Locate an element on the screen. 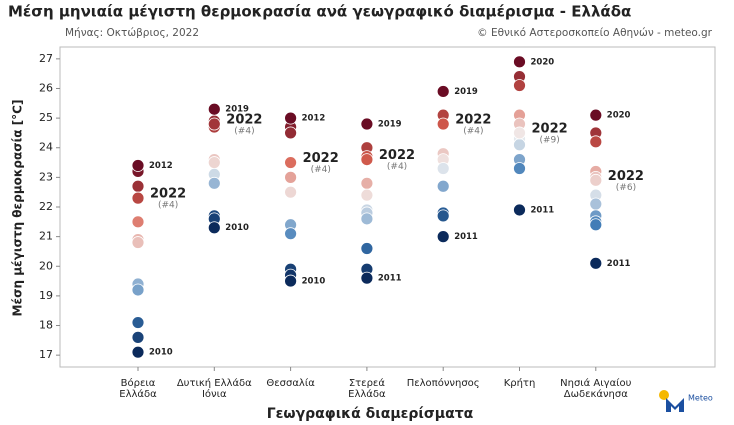 Image resolution: width=734 pixels, height=425 pixels. x-tick-label: Δυτική Ελλάδα Ιόνια is located at coordinates (214, 388).